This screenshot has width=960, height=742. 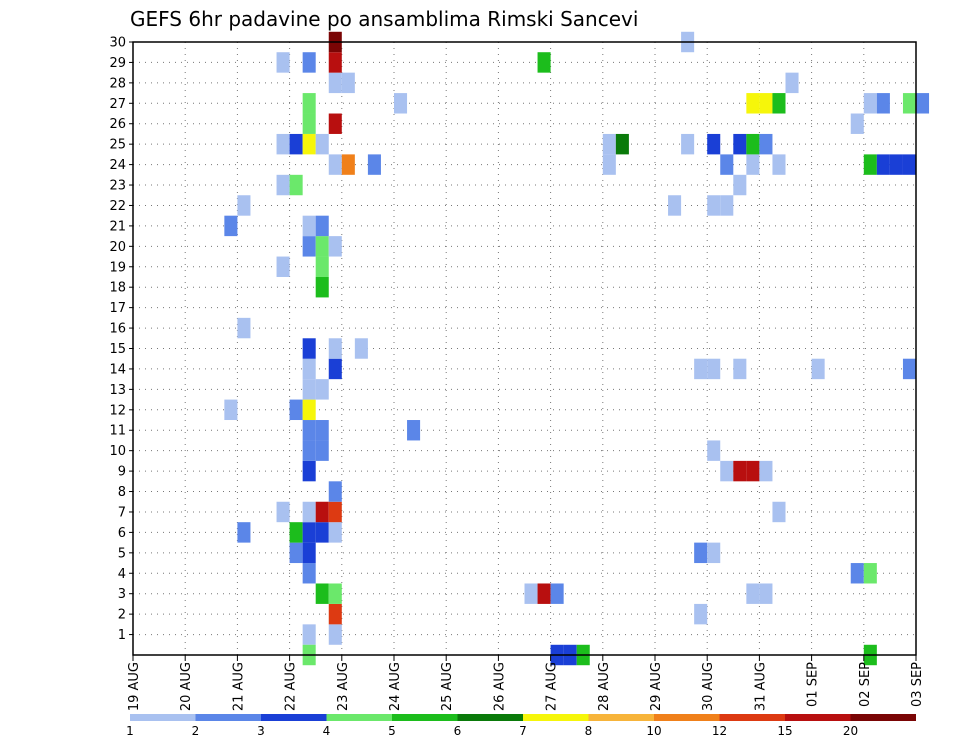 What do you see at coordinates (589, 731) in the screenshot?
I see `legend-label: 8` at bounding box center [589, 731].